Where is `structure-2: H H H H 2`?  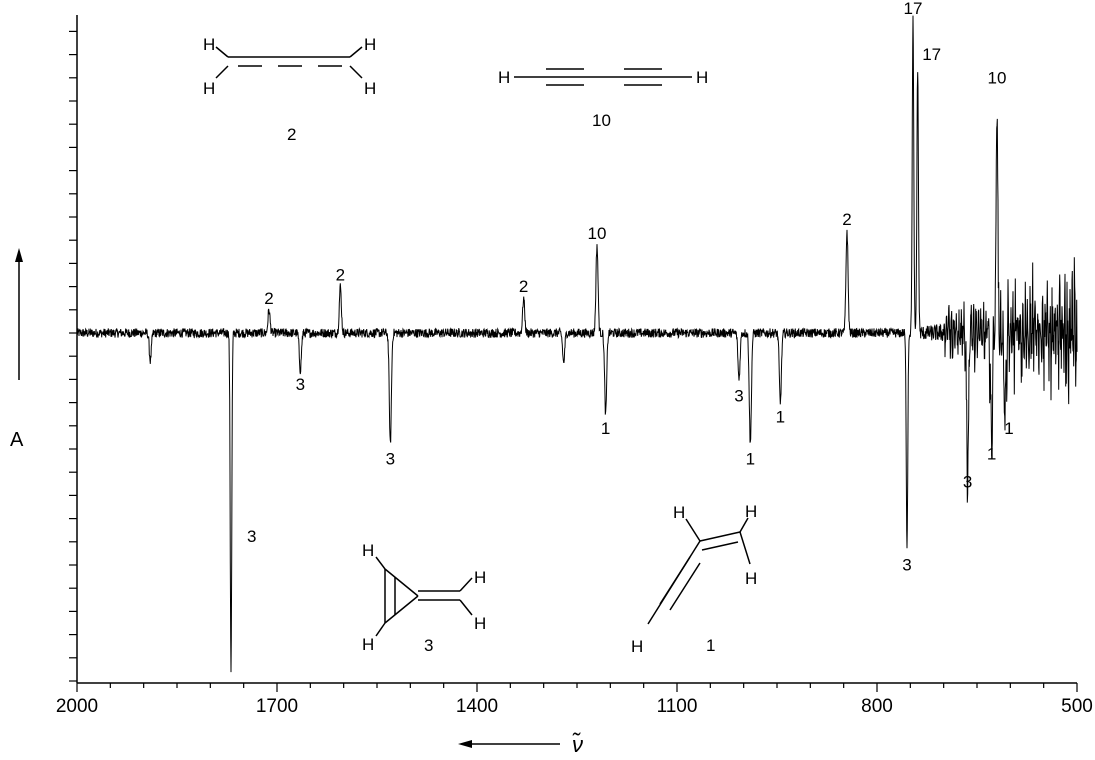
structure-2: H H H H 2 is located at coordinates (289, 89).